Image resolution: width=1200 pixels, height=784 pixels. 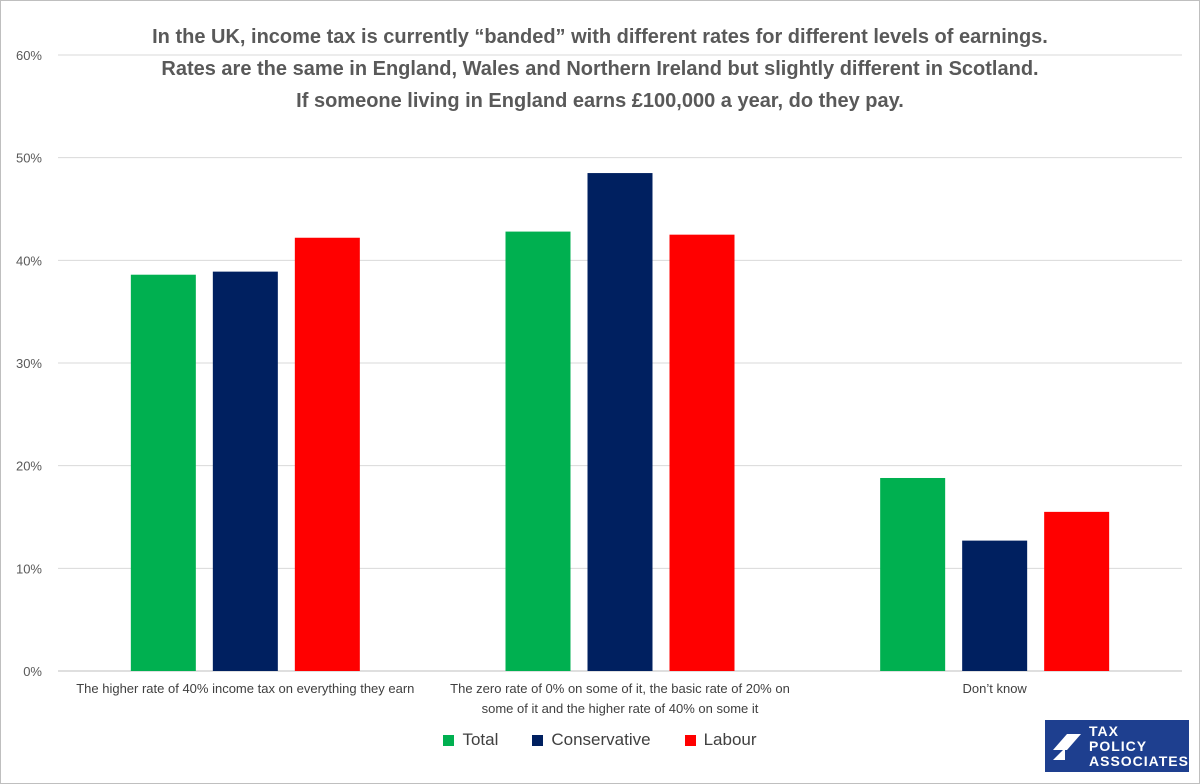 I want to click on tax-policy-associates-logo: TAX POLICY ASSOCIATES, so click(x=1117, y=746).